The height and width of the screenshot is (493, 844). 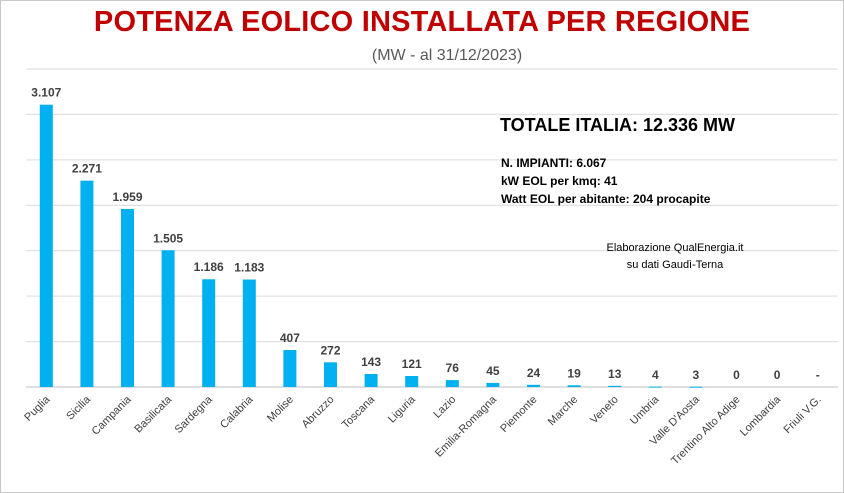 I want to click on data-label: 143, so click(x=371, y=362).